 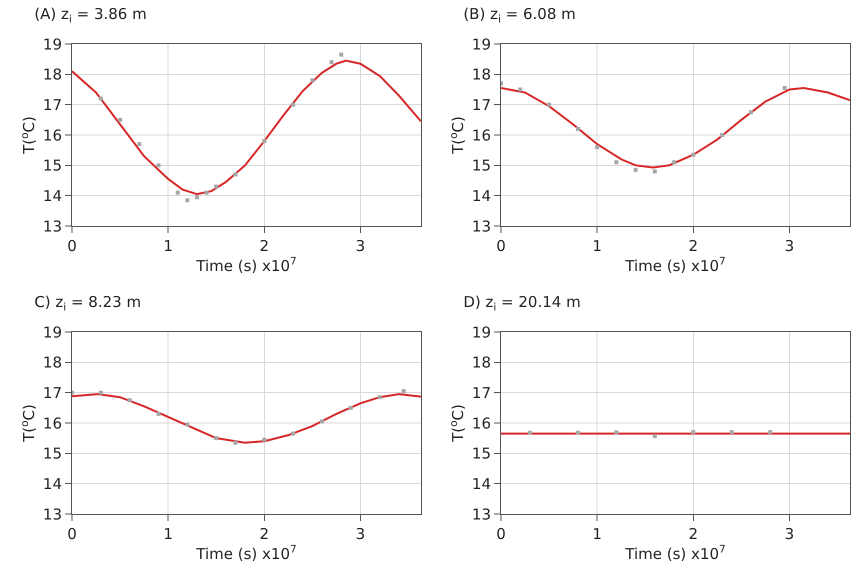 I want to click on chart-title: C) z$_{i}$ = 8.23 m, so click(x=88, y=303).